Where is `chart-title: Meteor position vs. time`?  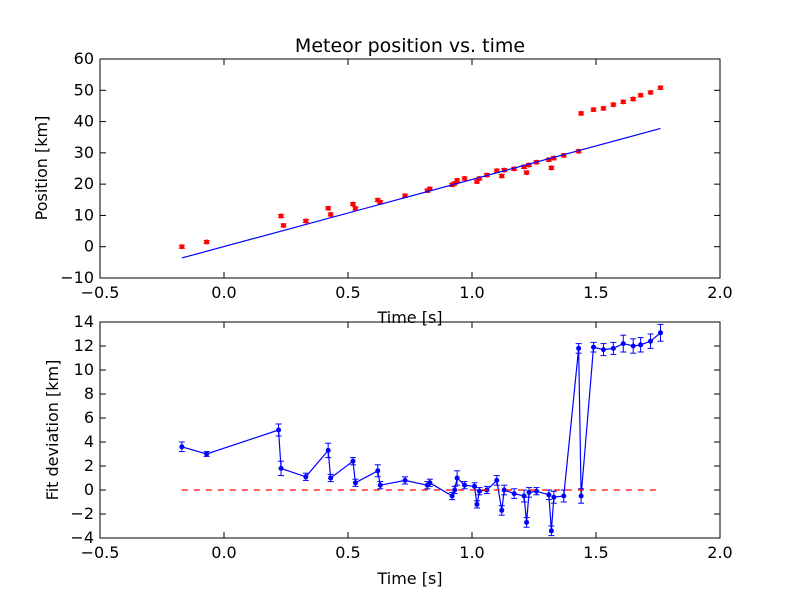 chart-title: Meteor position vs. time is located at coordinates (410, 46).